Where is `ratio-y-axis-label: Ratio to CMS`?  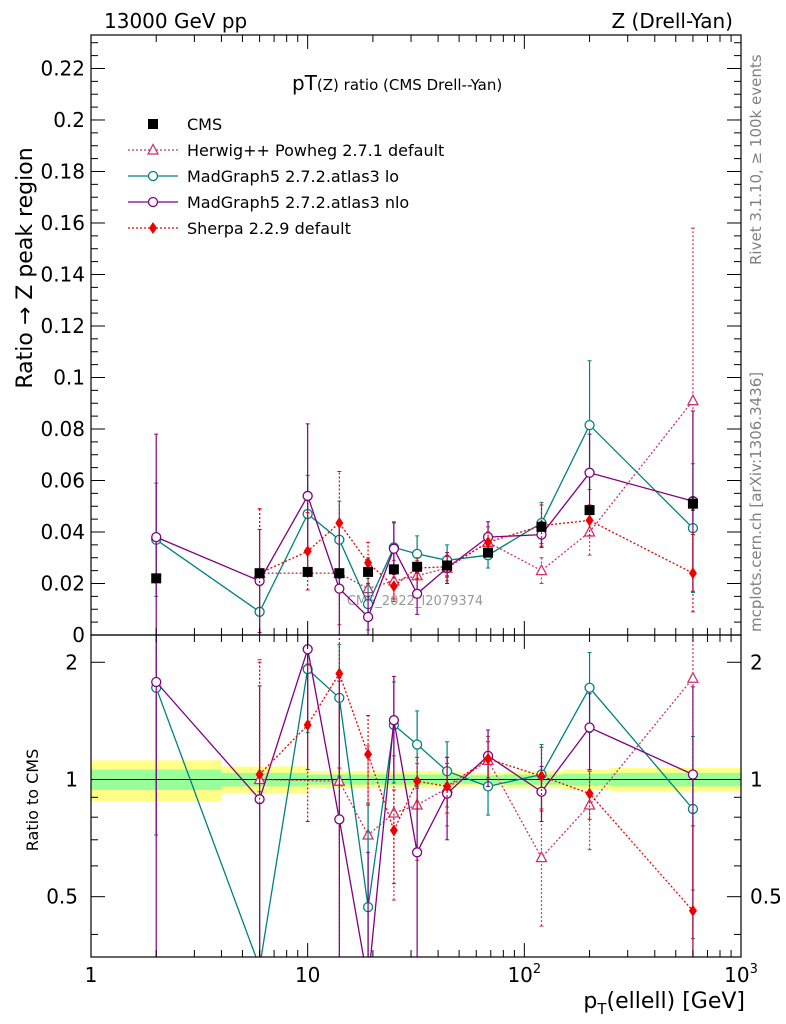
ratio-y-axis-label: Ratio to CMS is located at coordinates (32, 800).